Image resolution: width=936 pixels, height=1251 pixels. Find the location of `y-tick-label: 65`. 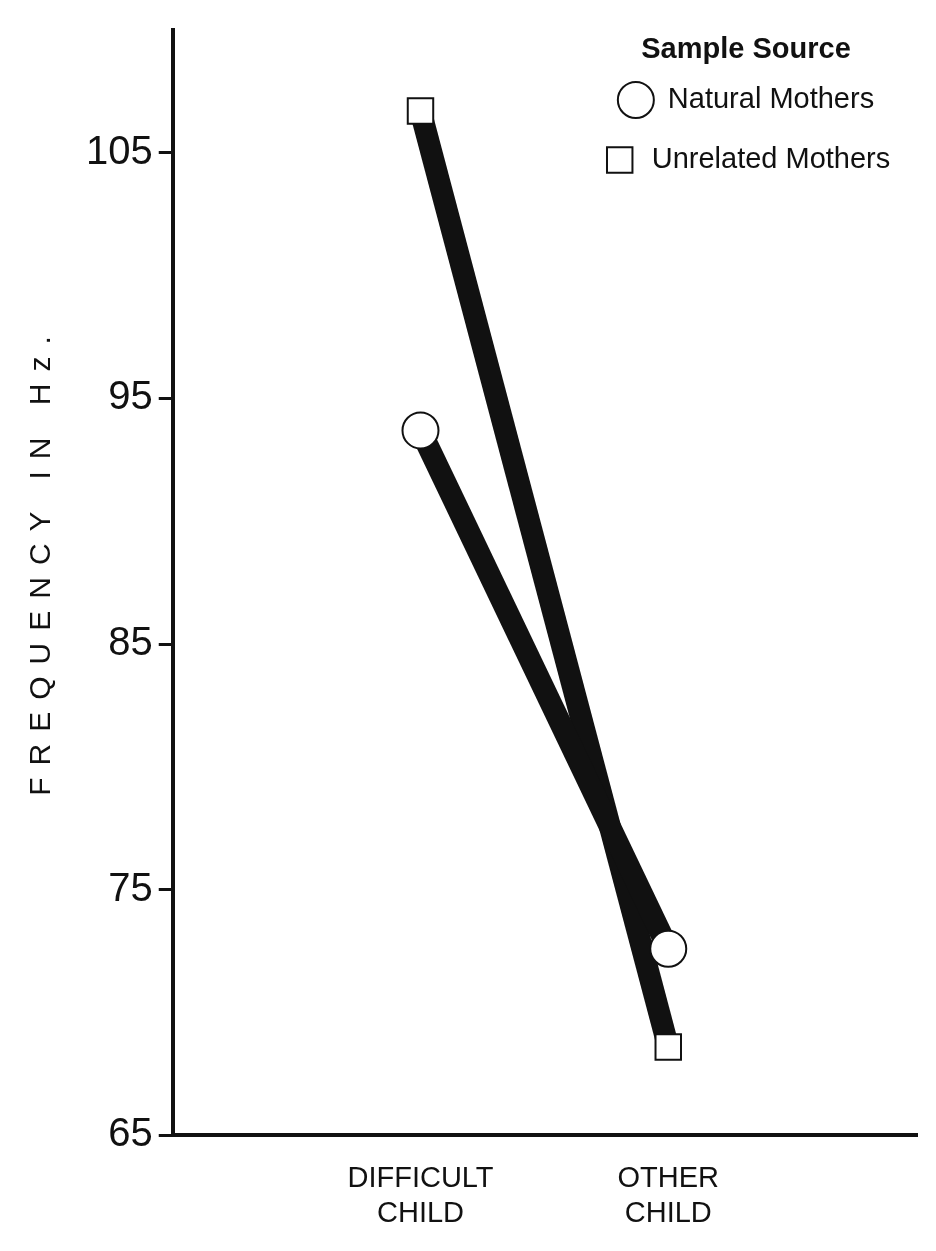

y-tick-label: 65 is located at coordinates (130, 1132).